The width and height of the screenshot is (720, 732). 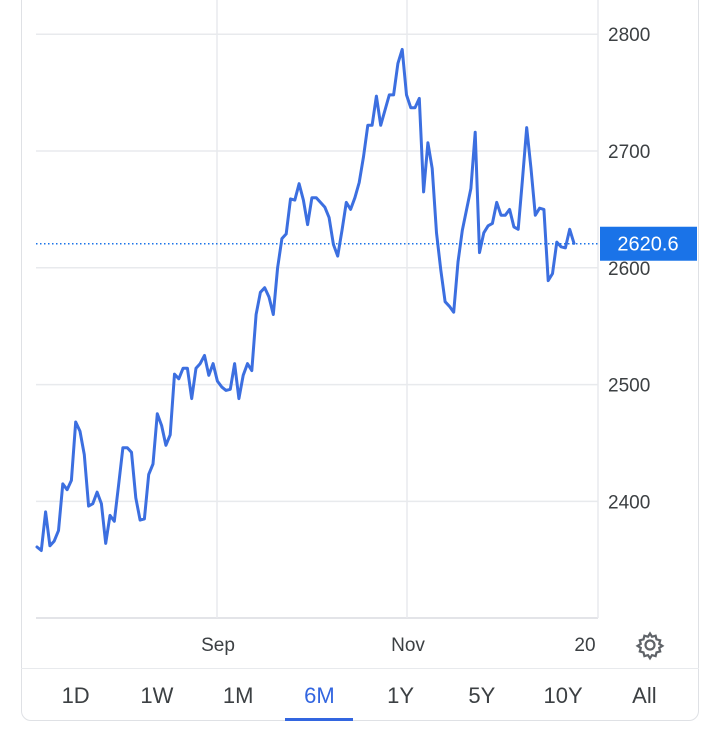 What do you see at coordinates (76, 696) in the screenshot?
I see `tab-1d: 1D` at bounding box center [76, 696].